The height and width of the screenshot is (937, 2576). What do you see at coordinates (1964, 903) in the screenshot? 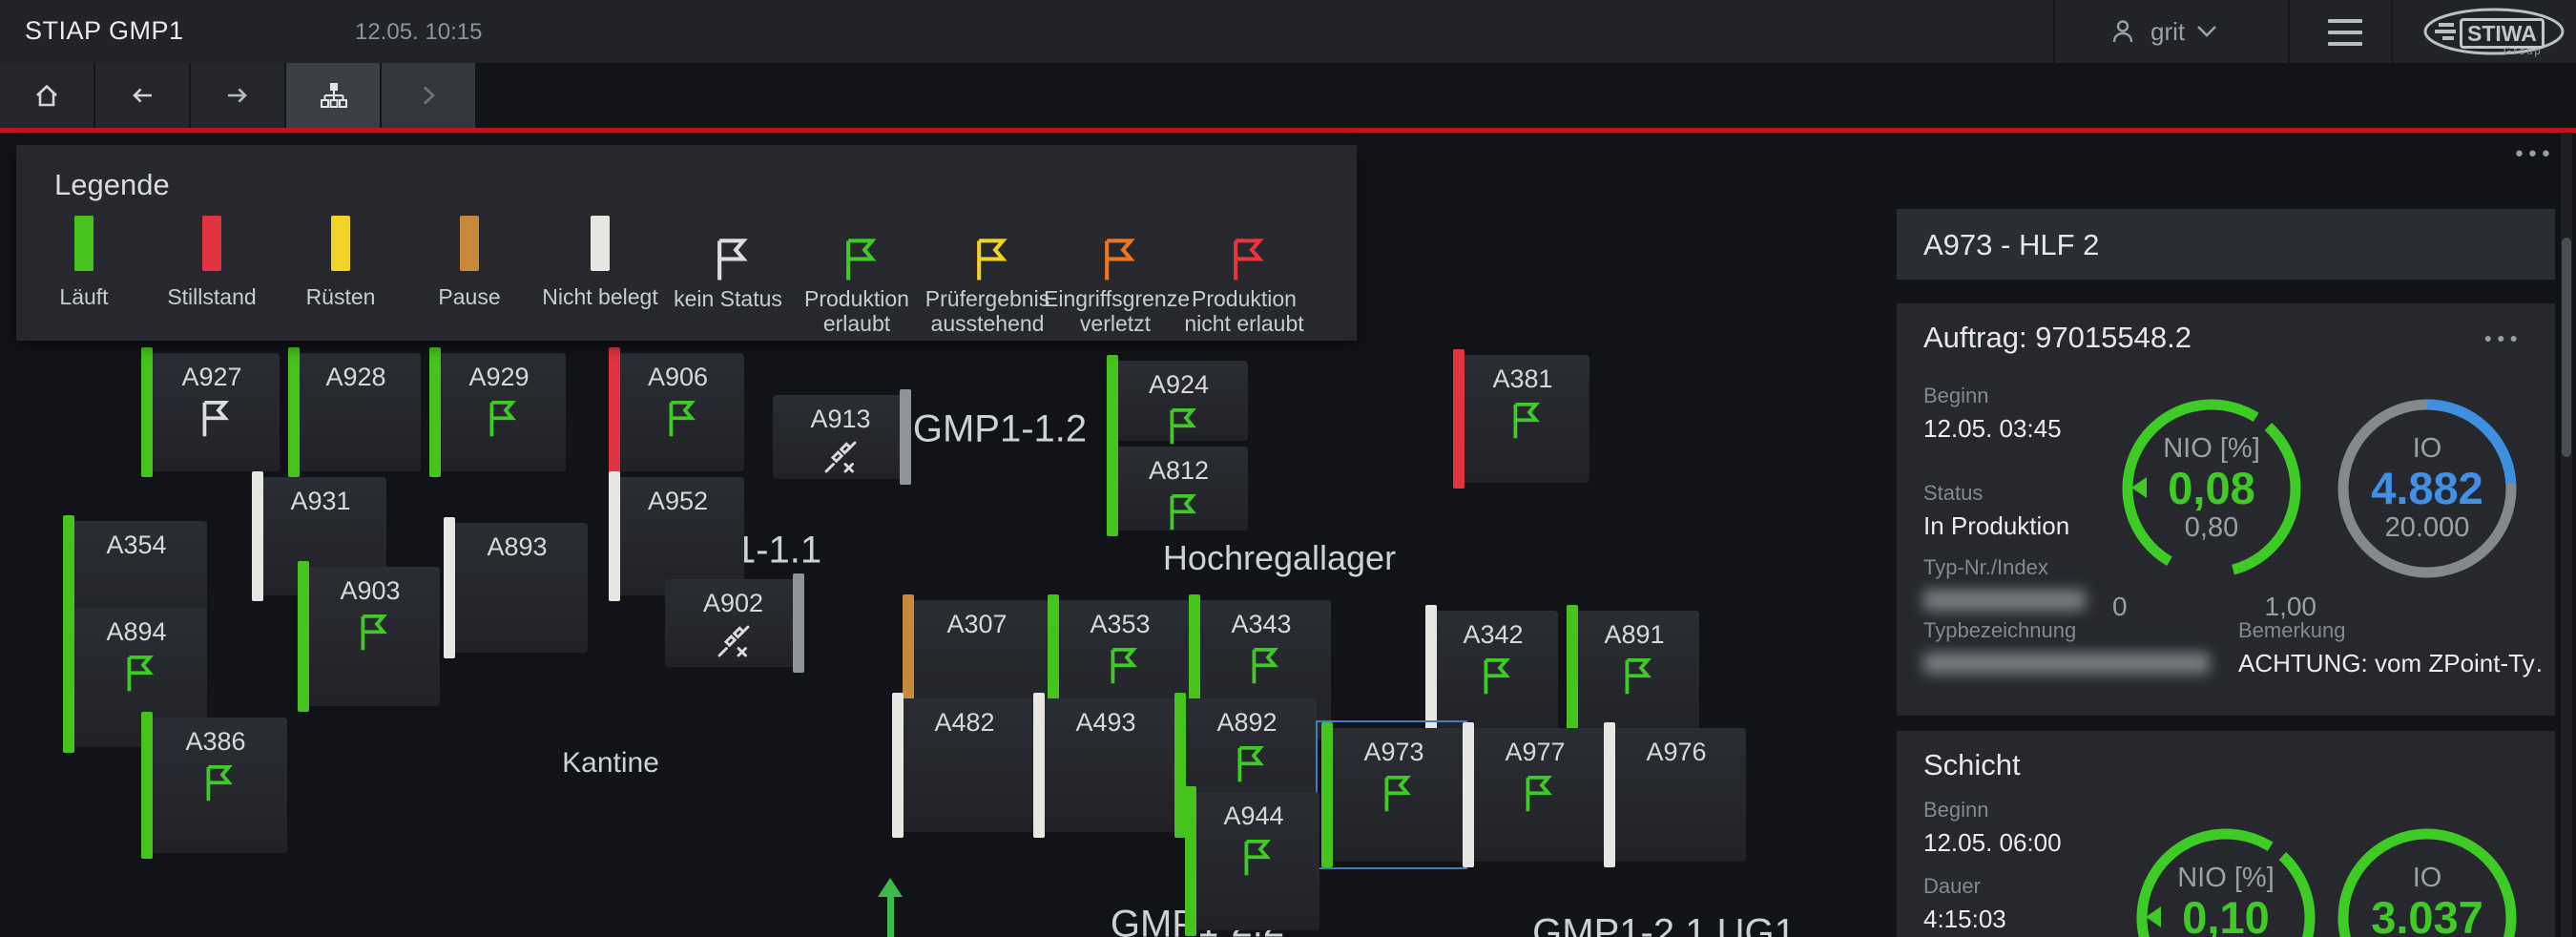
I see `schicht-dauer: Dauer 4:15:03` at bounding box center [1964, 903].